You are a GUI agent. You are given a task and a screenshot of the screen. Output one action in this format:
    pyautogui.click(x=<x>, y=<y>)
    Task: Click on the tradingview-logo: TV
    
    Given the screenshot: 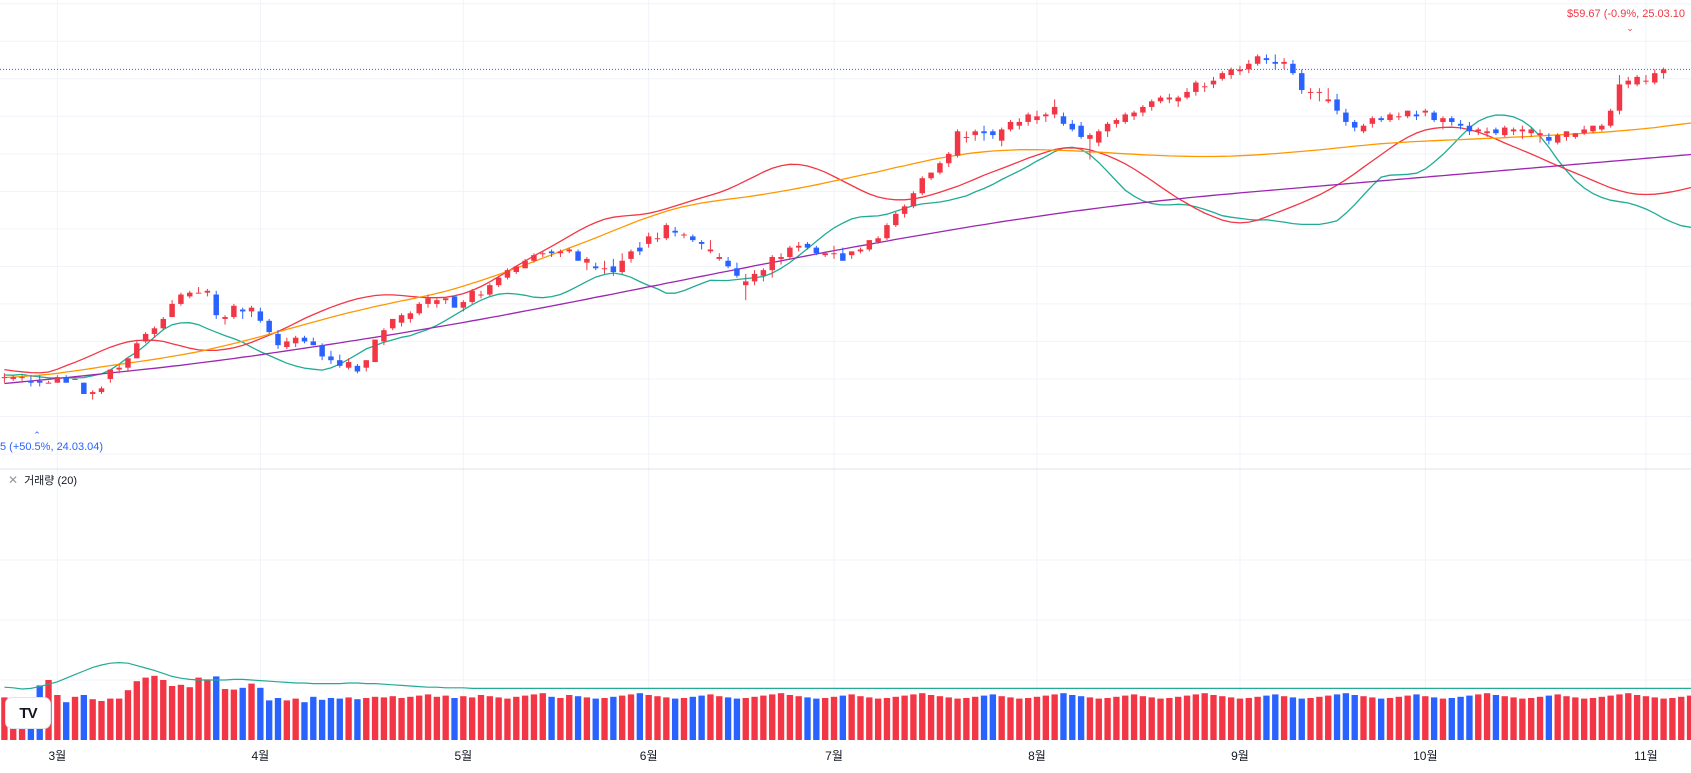 What is the action you would take?
    pyautogui.click(x=28, y=713)
    